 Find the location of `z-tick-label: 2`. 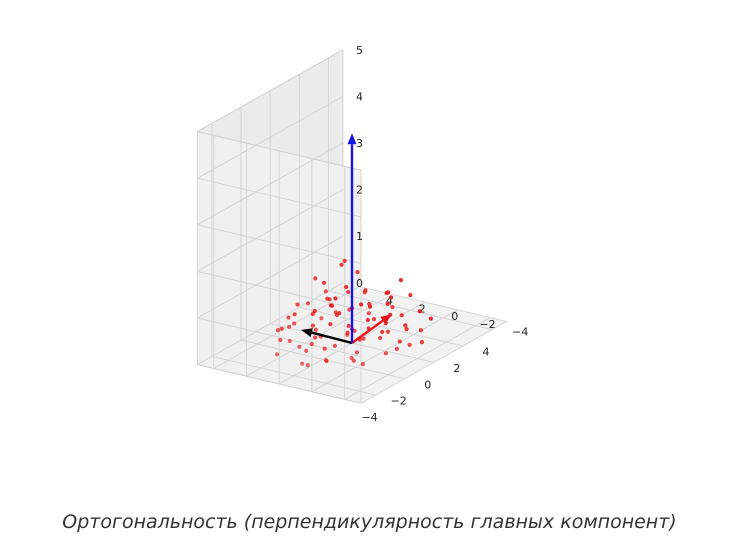

z-tick-label: 2 is located at coordinates (359, 190).